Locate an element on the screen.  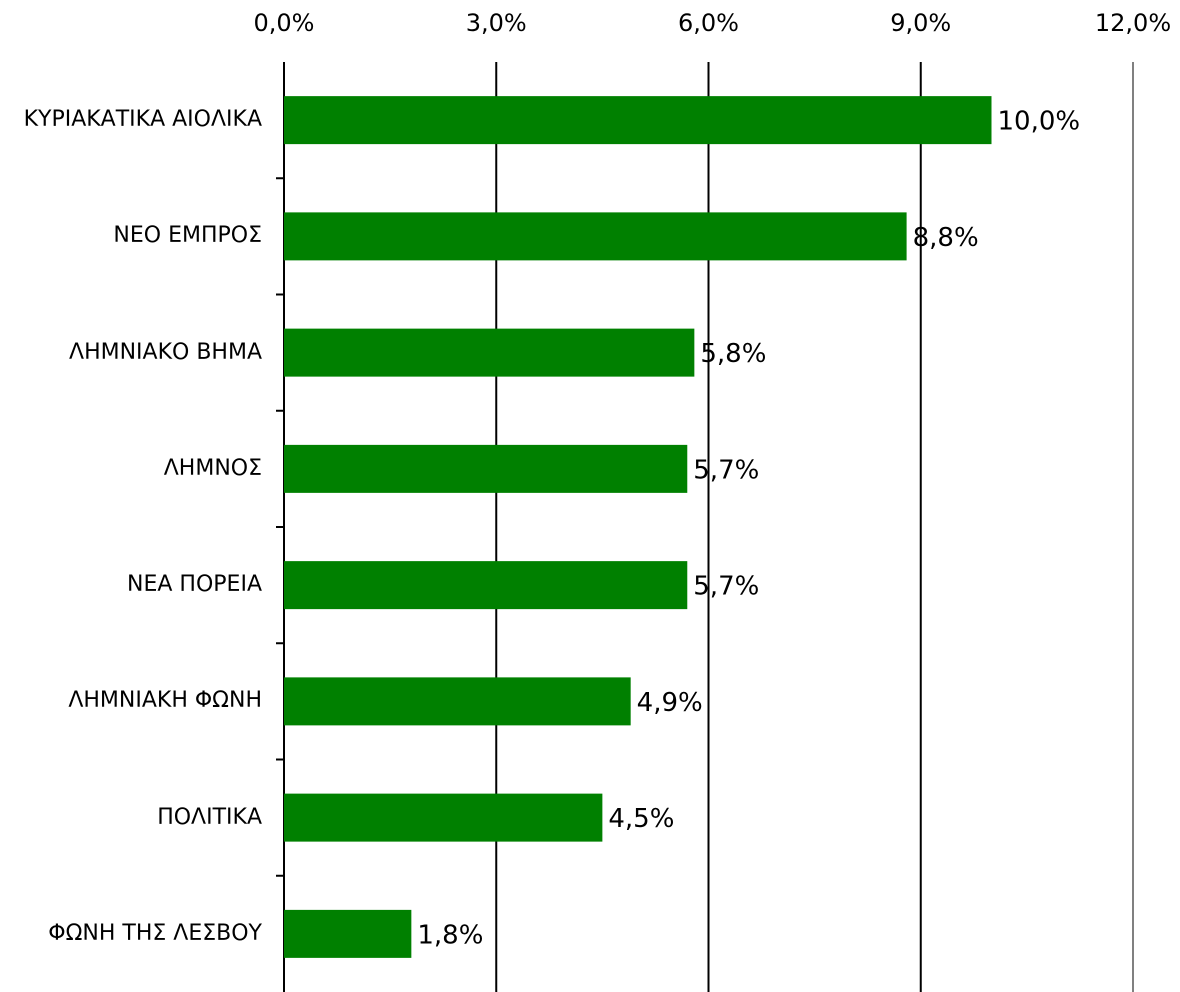
y-tick-label: ΛΗΜΝΙΑΚΟ ΒΗΜΑ is located at coordinates (165, 352).